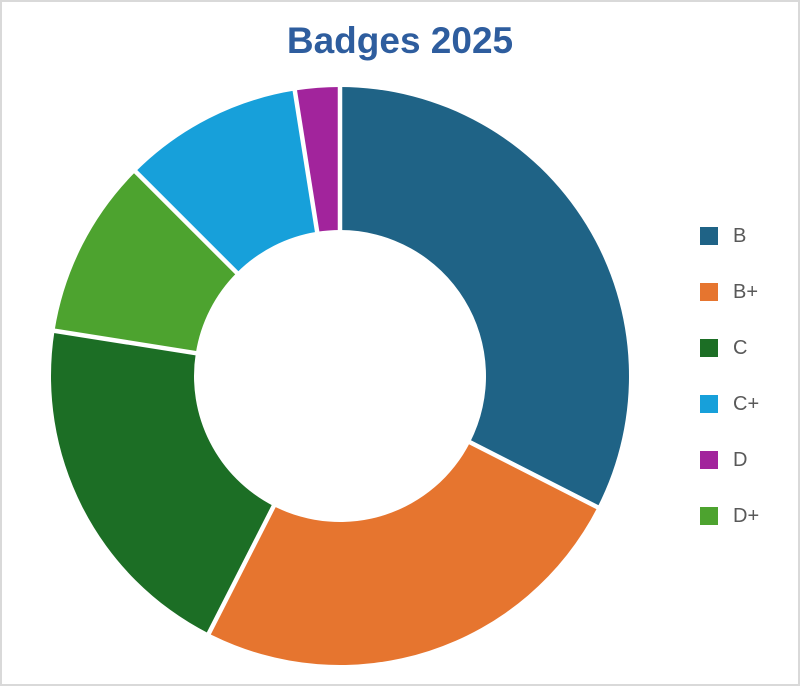 The image size is (800, 686). What do you see at coordinates (747, 236) in the screenshot?
I see `legend-item-B: B` at bounding box center [747, 236].